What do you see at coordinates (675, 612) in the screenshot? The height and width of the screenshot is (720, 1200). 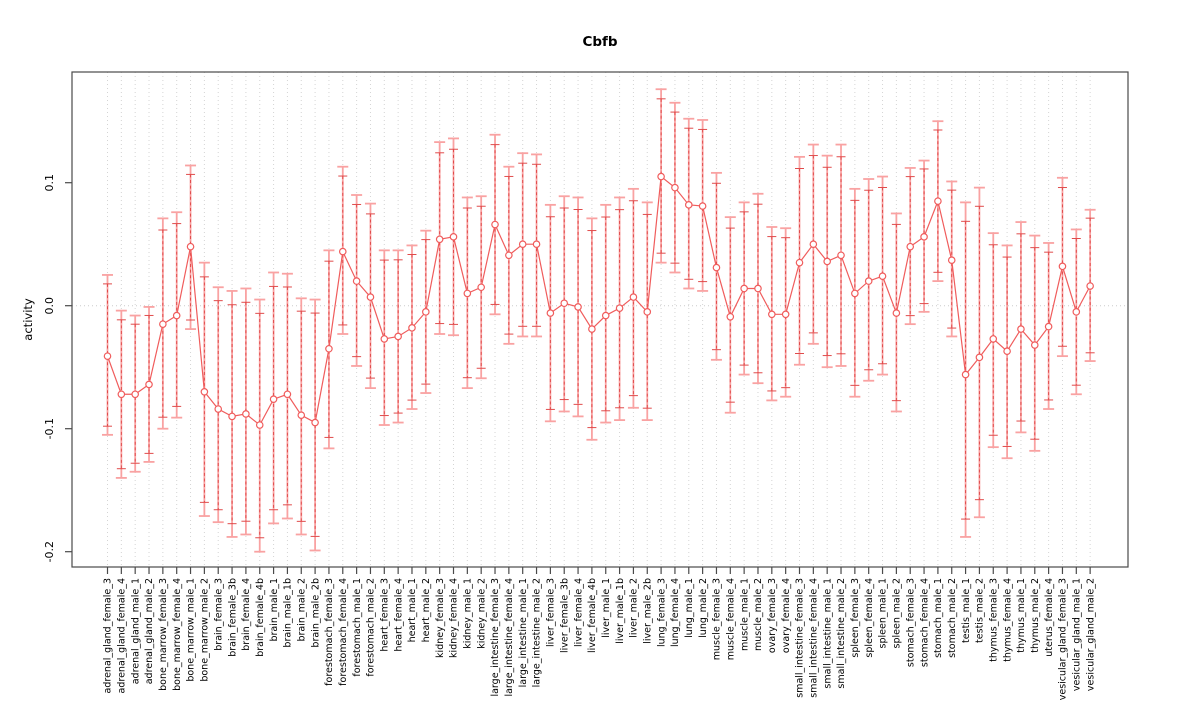 I see `x-tick-label: lung_female_4` at bounding box center [675, 612].